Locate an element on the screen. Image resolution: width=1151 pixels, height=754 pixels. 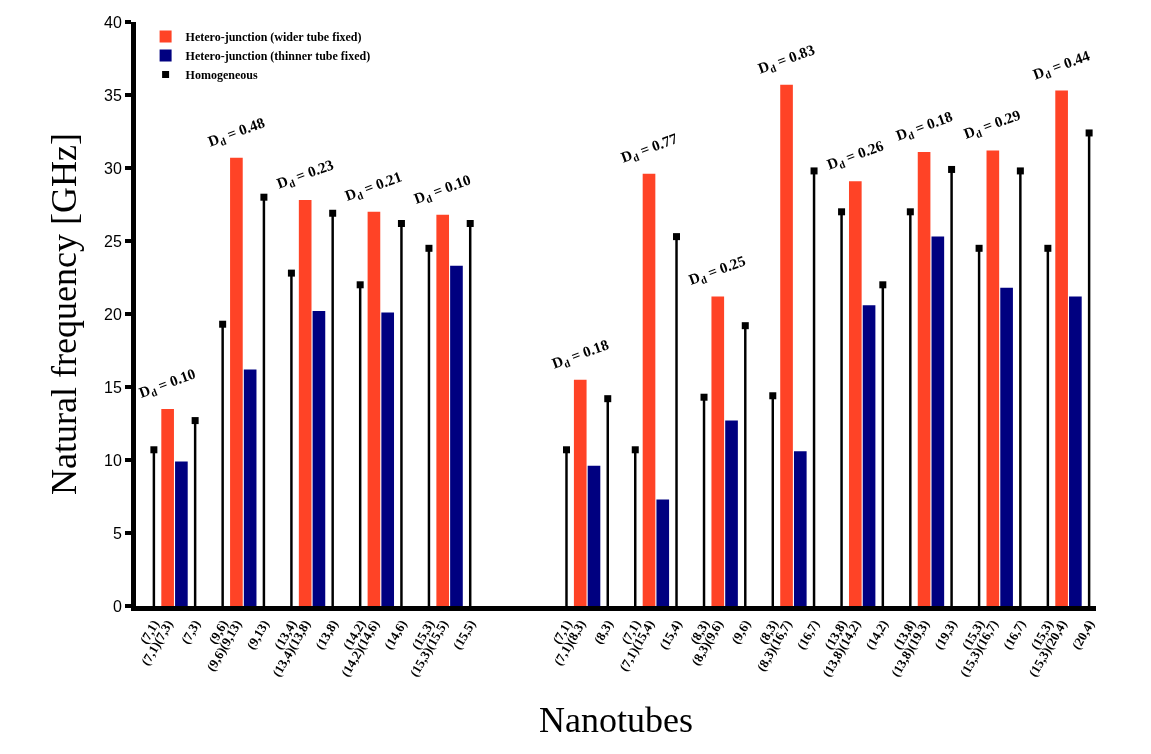
y-tick-label: 20 is located at coordinates (113, 314).